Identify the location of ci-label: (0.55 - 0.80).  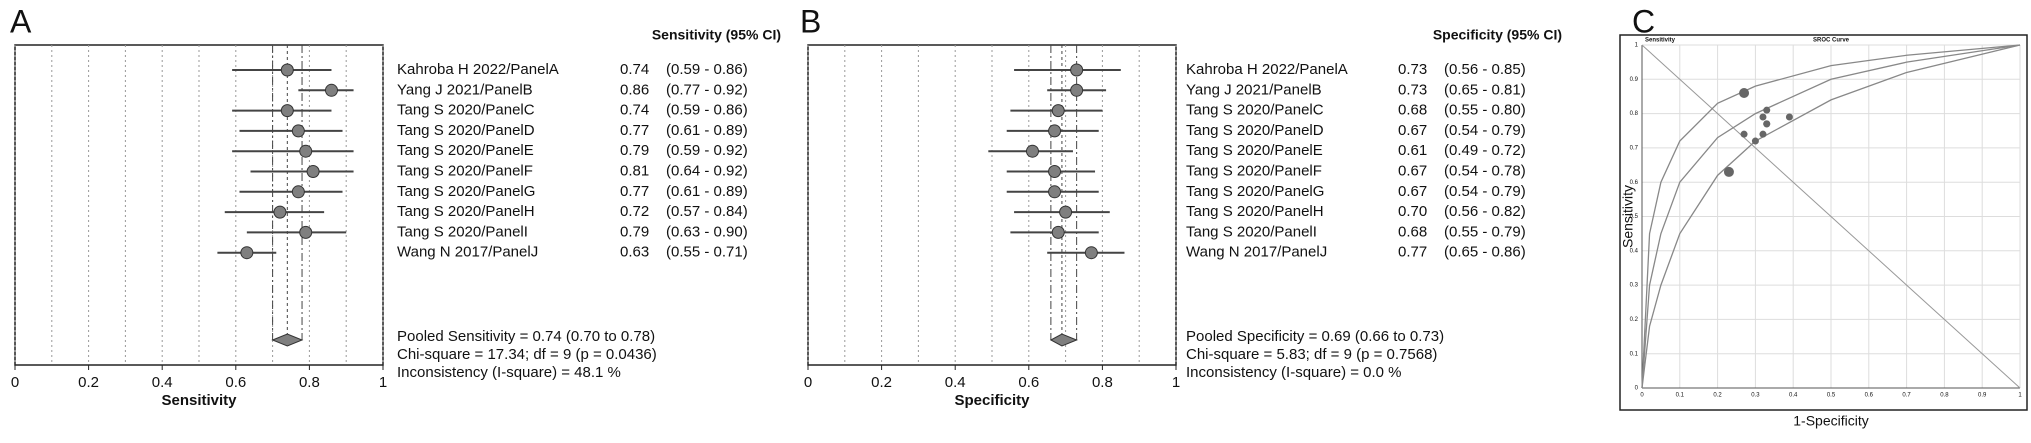
(1485, 110).